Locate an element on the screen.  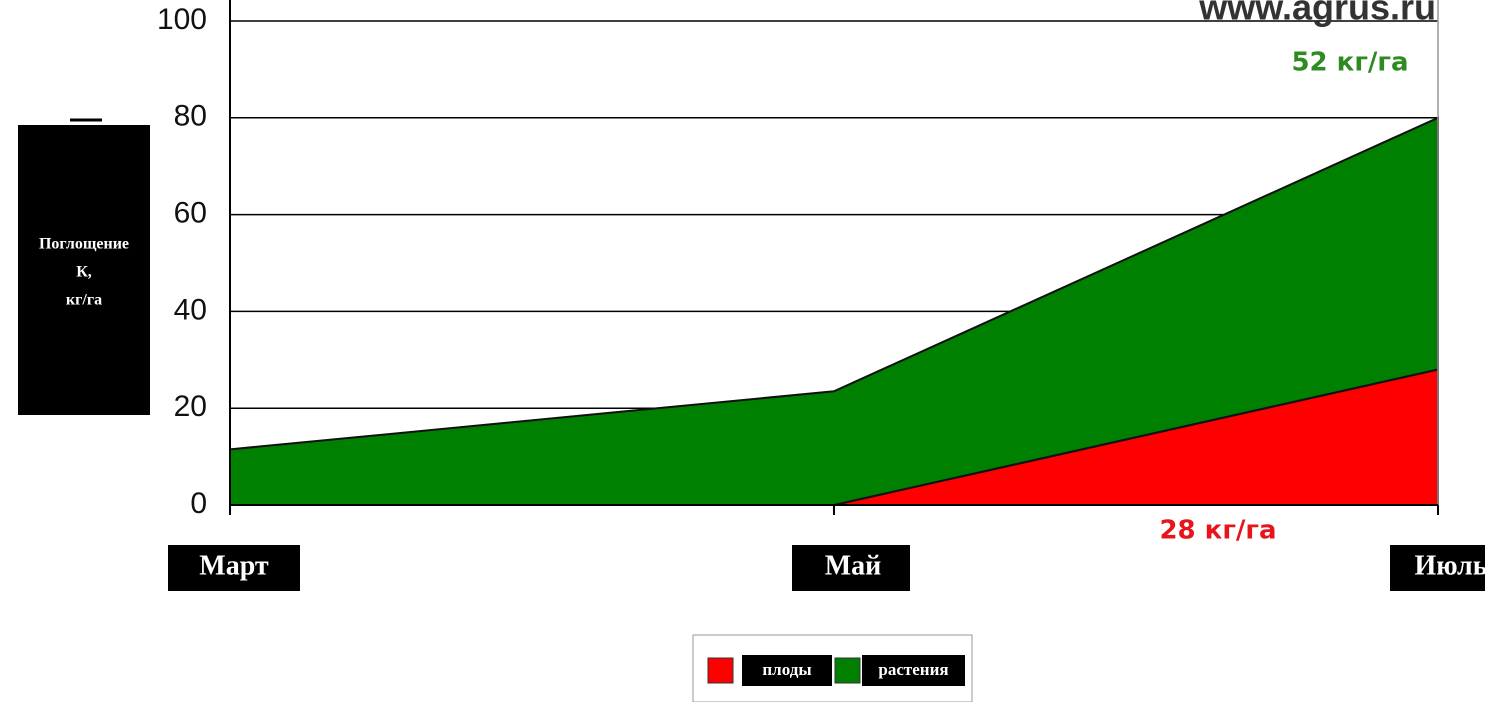
legend-label: плоды is located at coordinates (786, 669).